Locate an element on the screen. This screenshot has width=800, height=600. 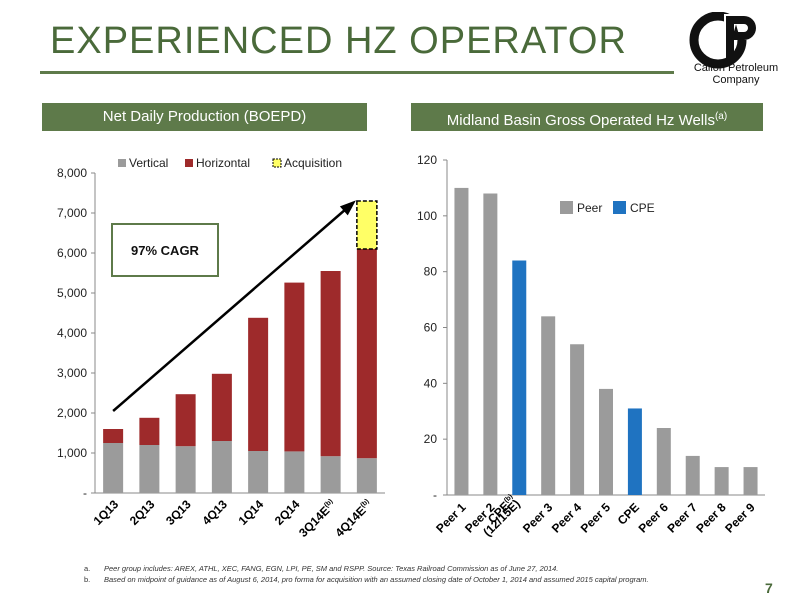
y-tick-label: 60 is located at coordinates (431, 328).